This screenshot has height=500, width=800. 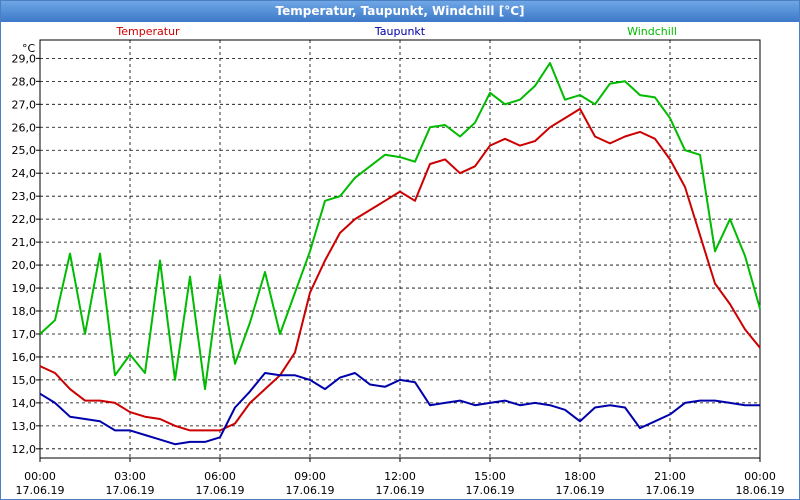 What do you see at coordinates (220, 476) in the screenshot?
I see `x-tick-time: 06:00` at bounding box center [220, 476].